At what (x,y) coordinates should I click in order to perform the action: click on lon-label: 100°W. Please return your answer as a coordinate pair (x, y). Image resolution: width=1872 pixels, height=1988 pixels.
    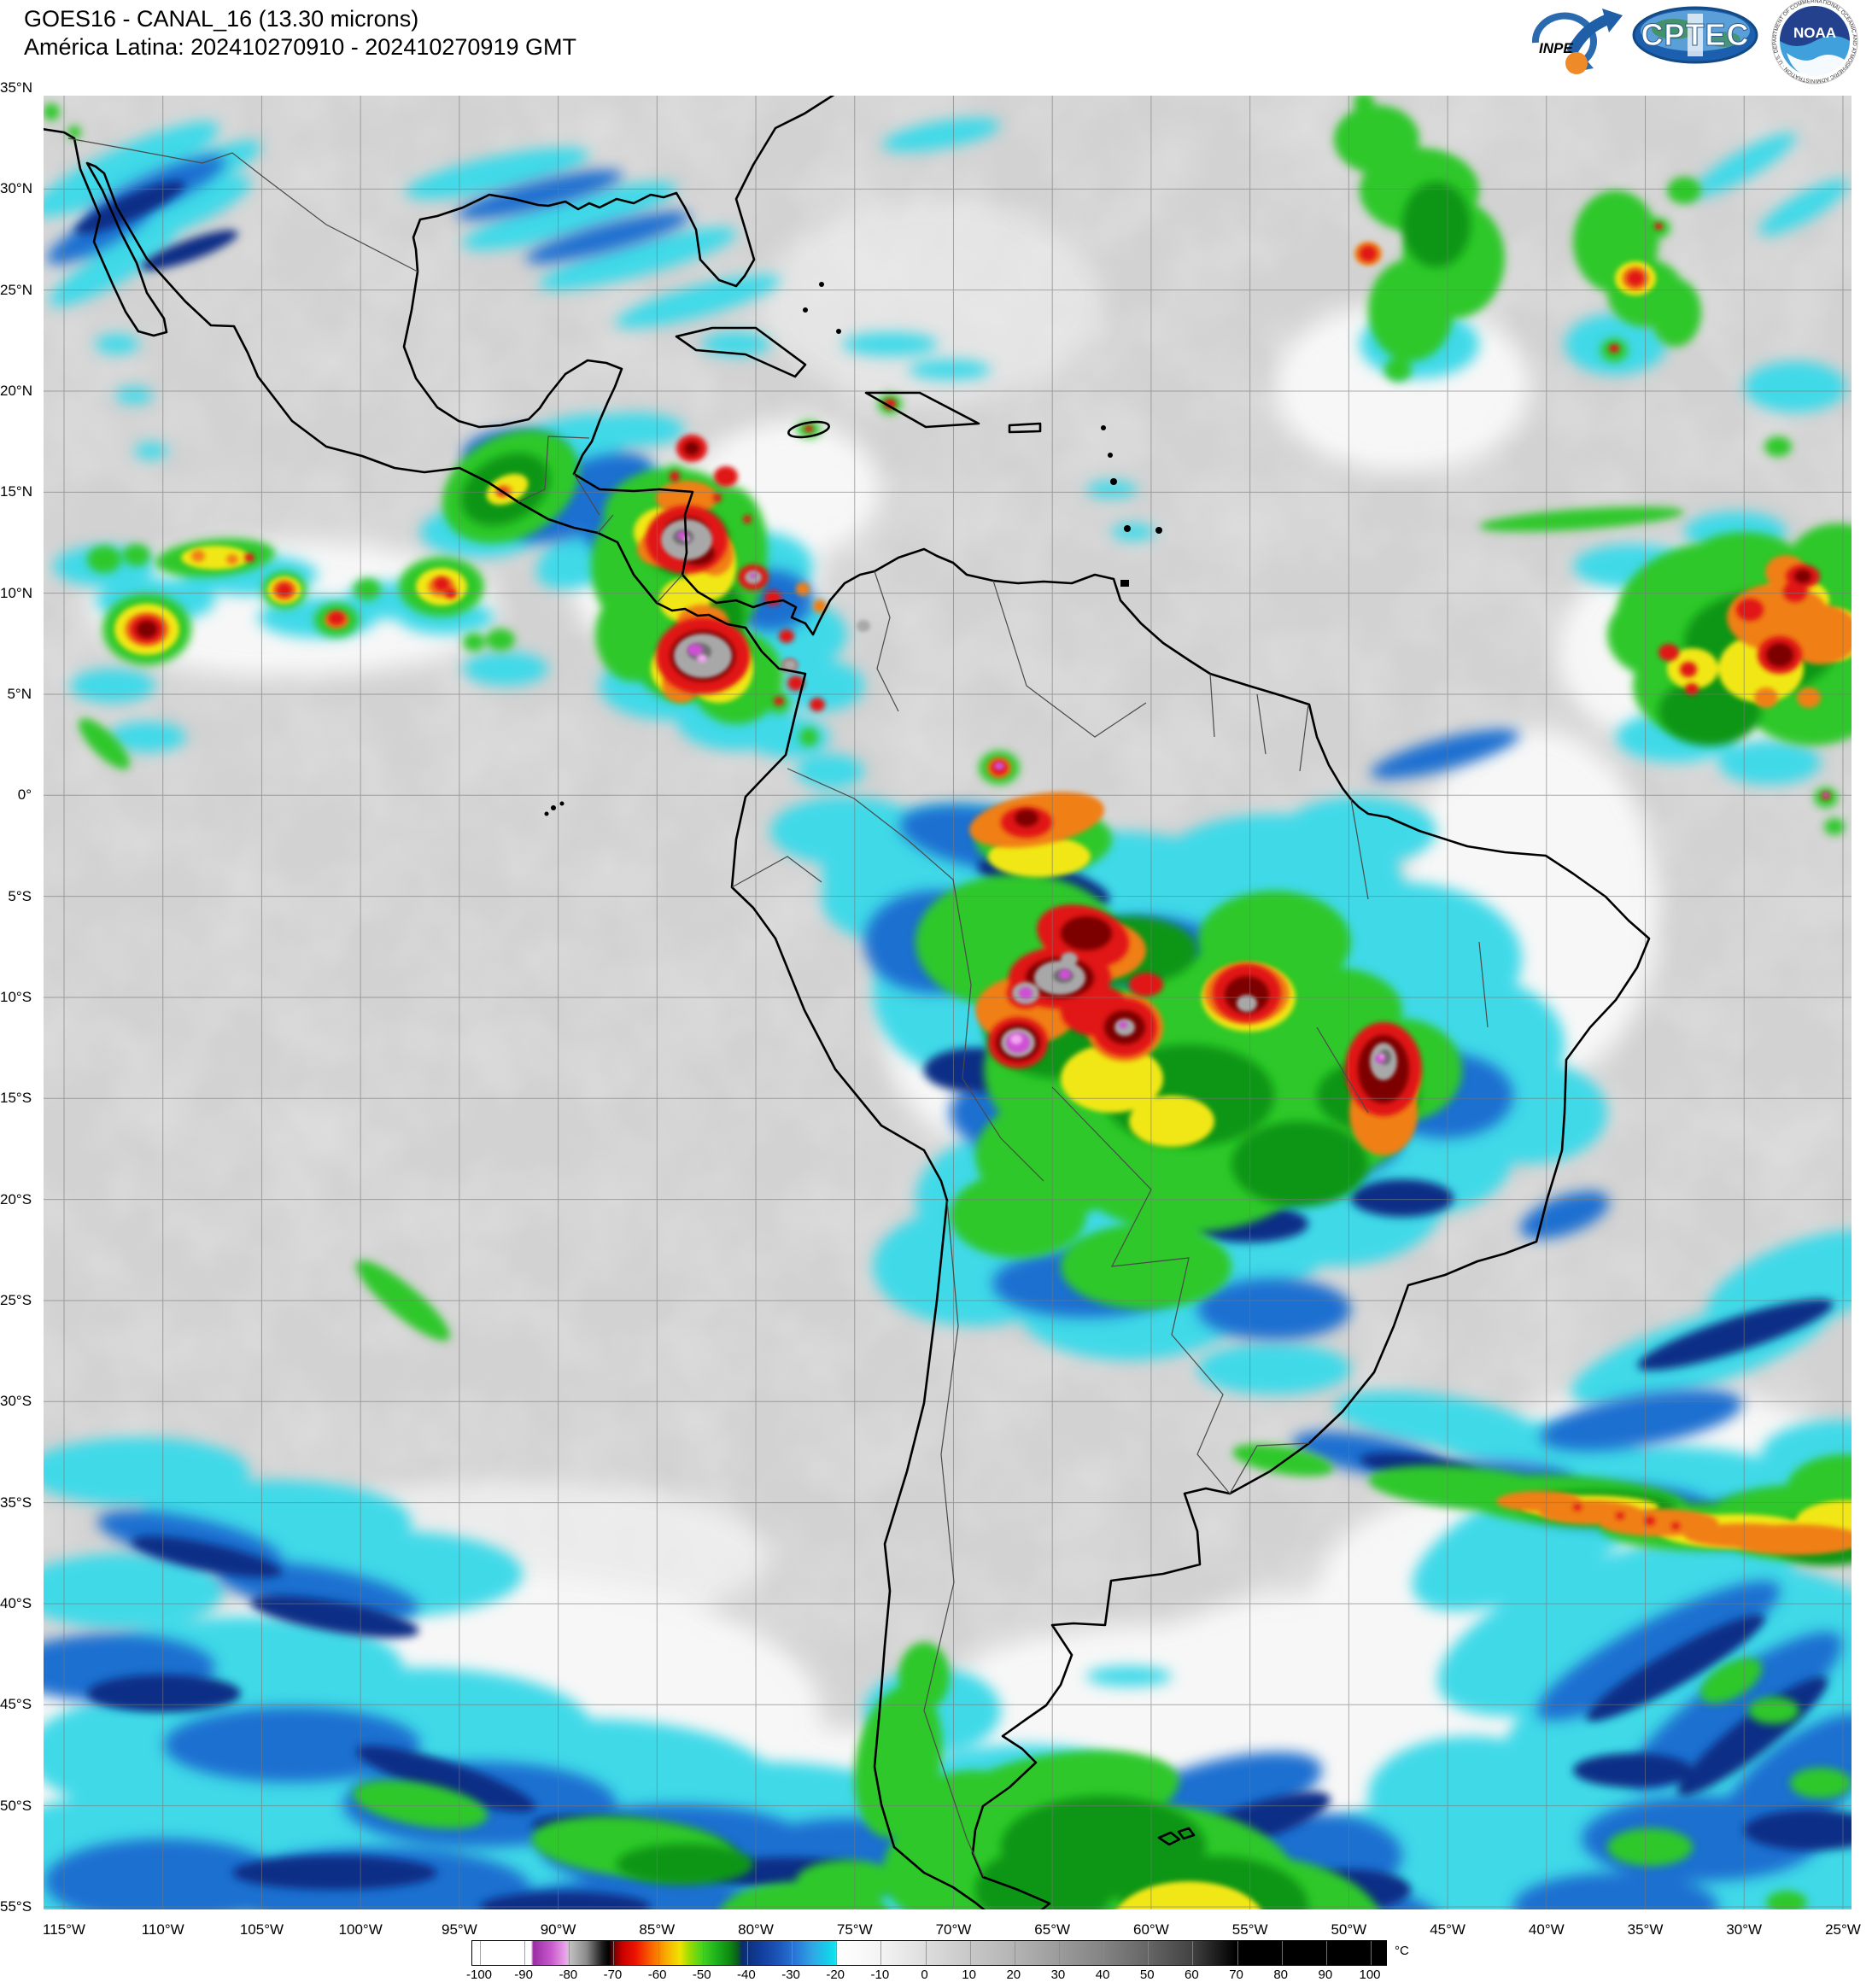
    Looking at the image, I should click on (360, 1929).